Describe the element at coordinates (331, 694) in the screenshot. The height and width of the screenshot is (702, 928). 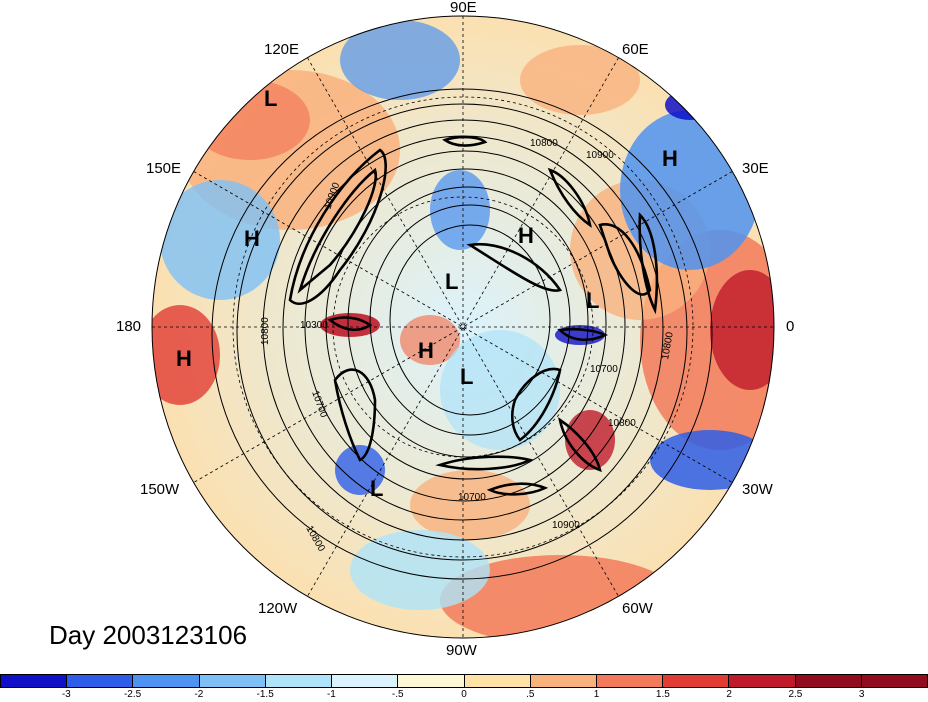
I see `colorbar-tick-label: -1` at that location.